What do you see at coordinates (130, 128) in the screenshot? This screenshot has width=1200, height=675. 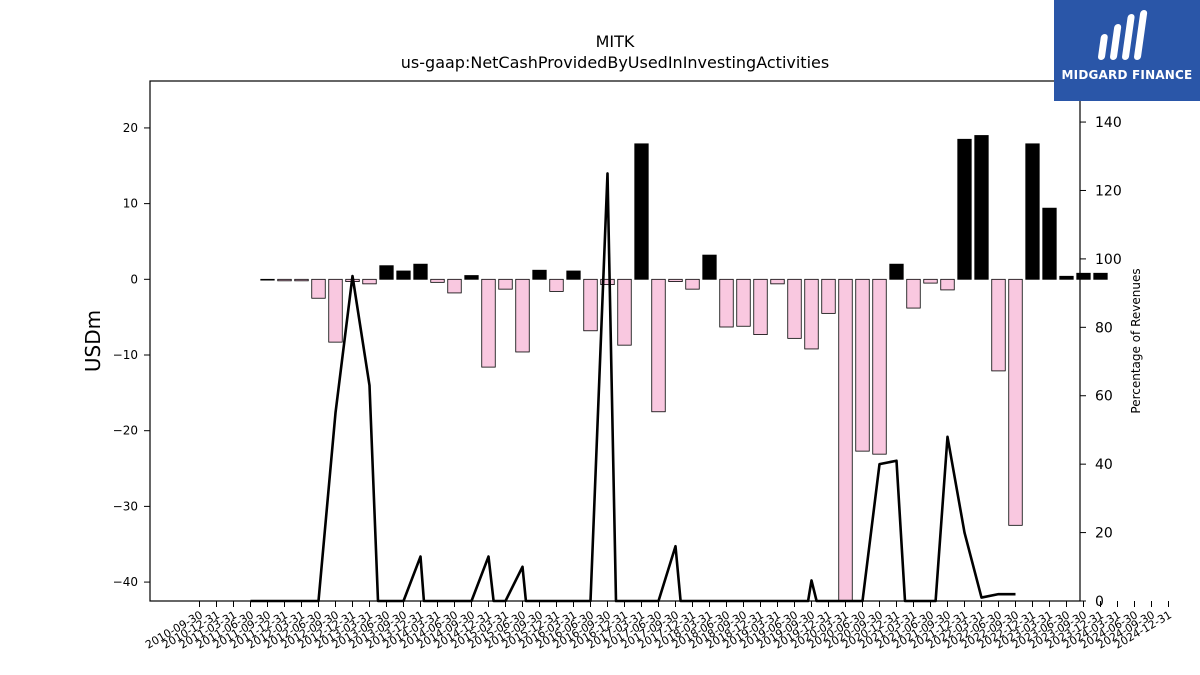 I see `y-tick-label: 20` at bounding box center [130, 128].